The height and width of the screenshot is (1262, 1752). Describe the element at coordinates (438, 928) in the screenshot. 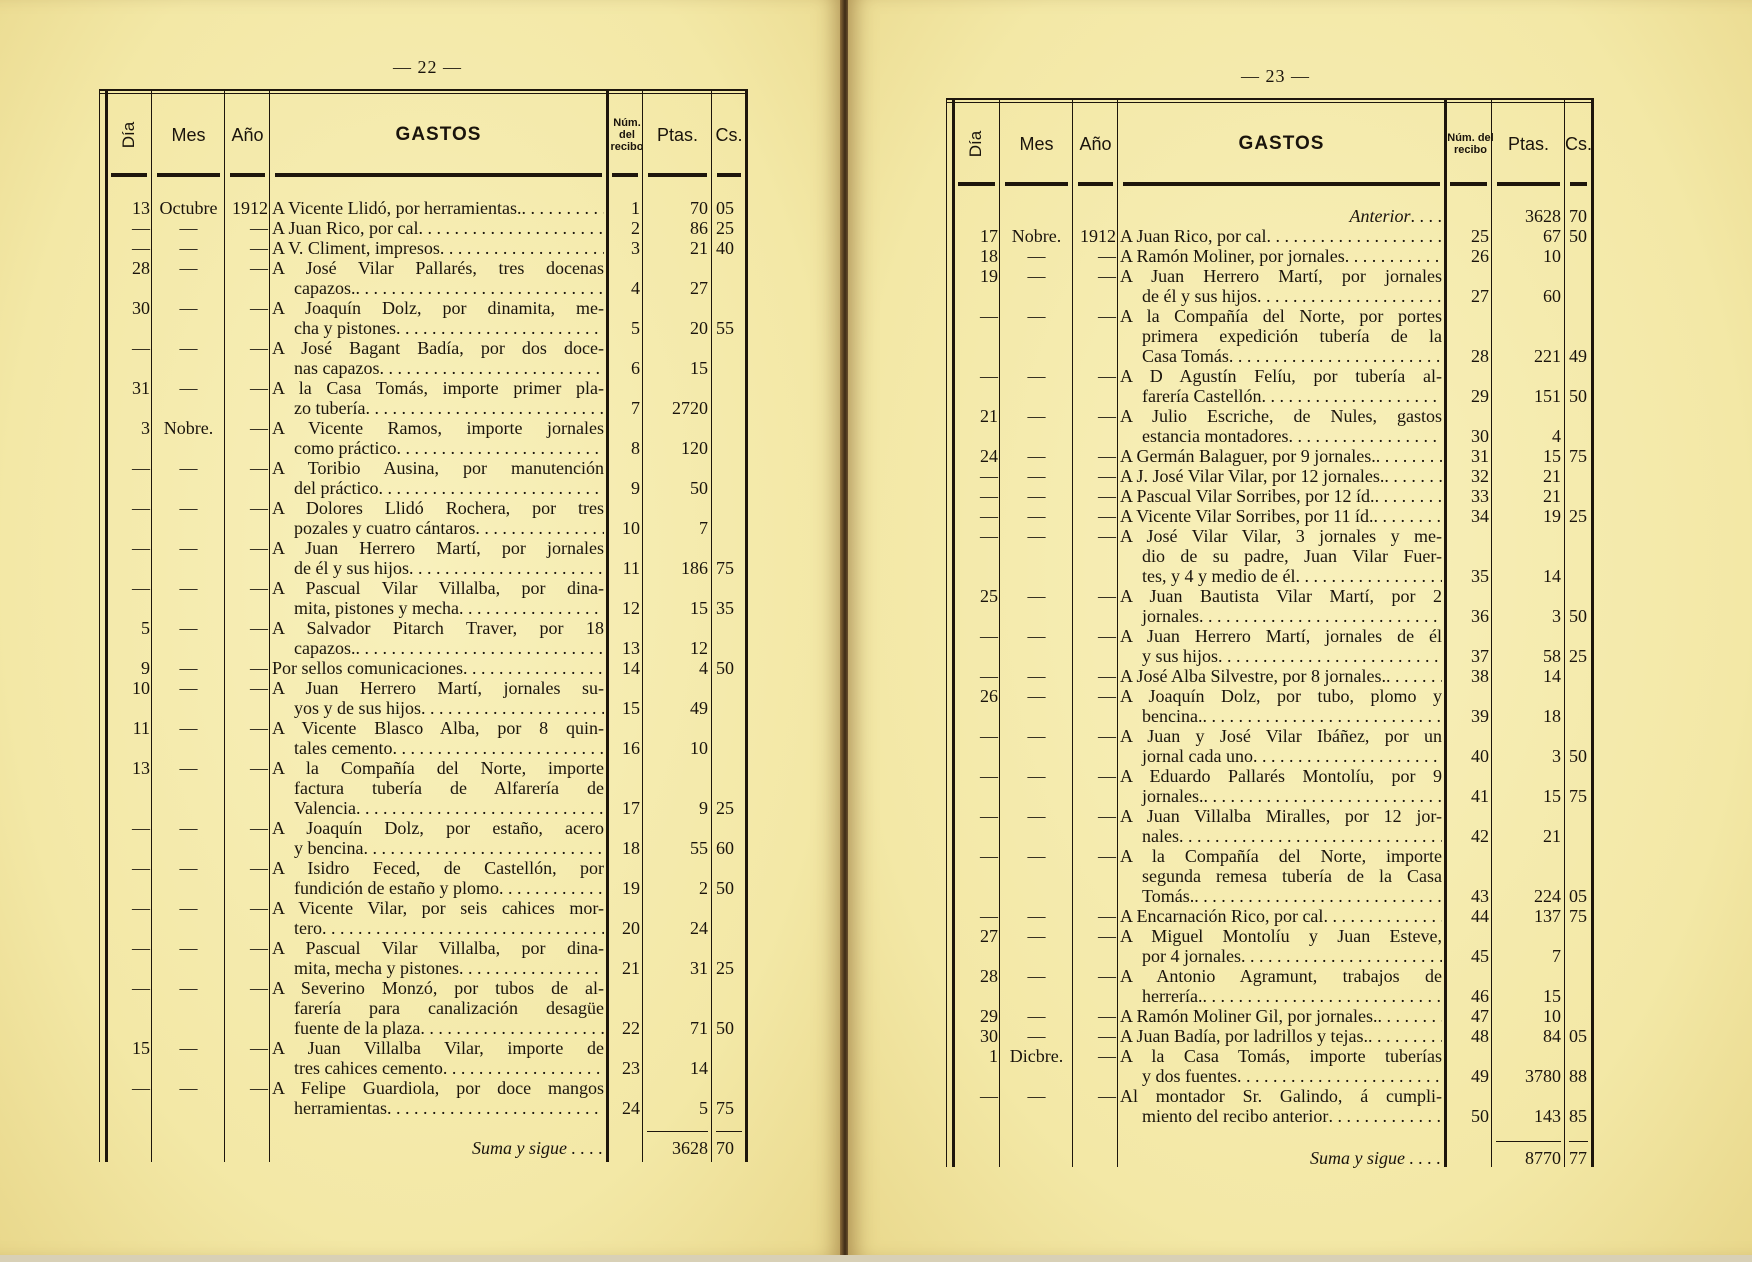

I see `description-line: tero` at that location.